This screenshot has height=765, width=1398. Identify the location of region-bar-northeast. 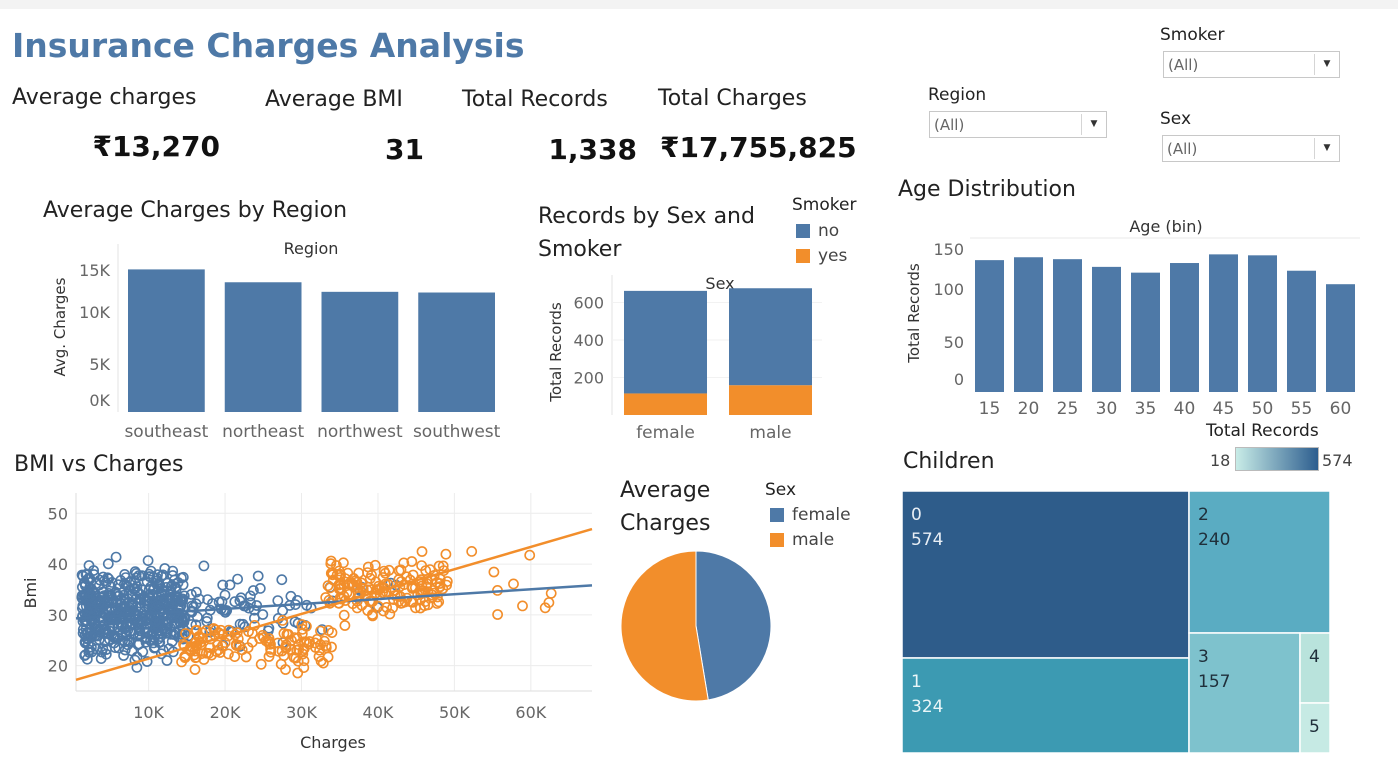
(263, 347).